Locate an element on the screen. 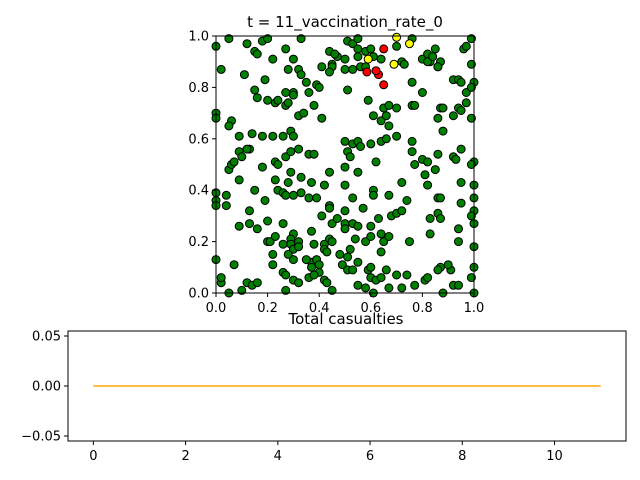 The height and width of the screenshot is (480, 640). scatter-x-tick-label: 0.0 is located at coordinates (216, 308).